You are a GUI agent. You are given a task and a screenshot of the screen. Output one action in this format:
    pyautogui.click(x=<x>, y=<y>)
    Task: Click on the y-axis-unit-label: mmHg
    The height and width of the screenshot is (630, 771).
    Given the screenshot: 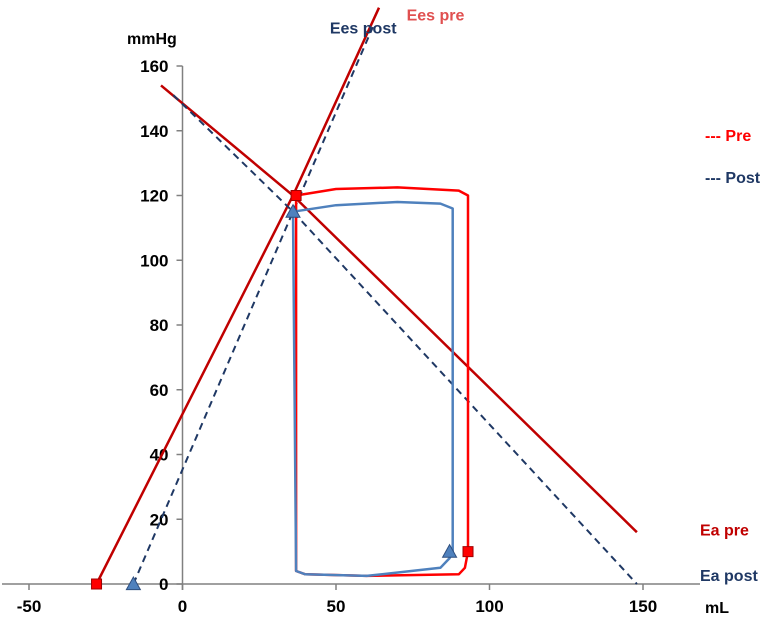 What is the action you would take?
    pyautogui.click(x=152, y=39)
    